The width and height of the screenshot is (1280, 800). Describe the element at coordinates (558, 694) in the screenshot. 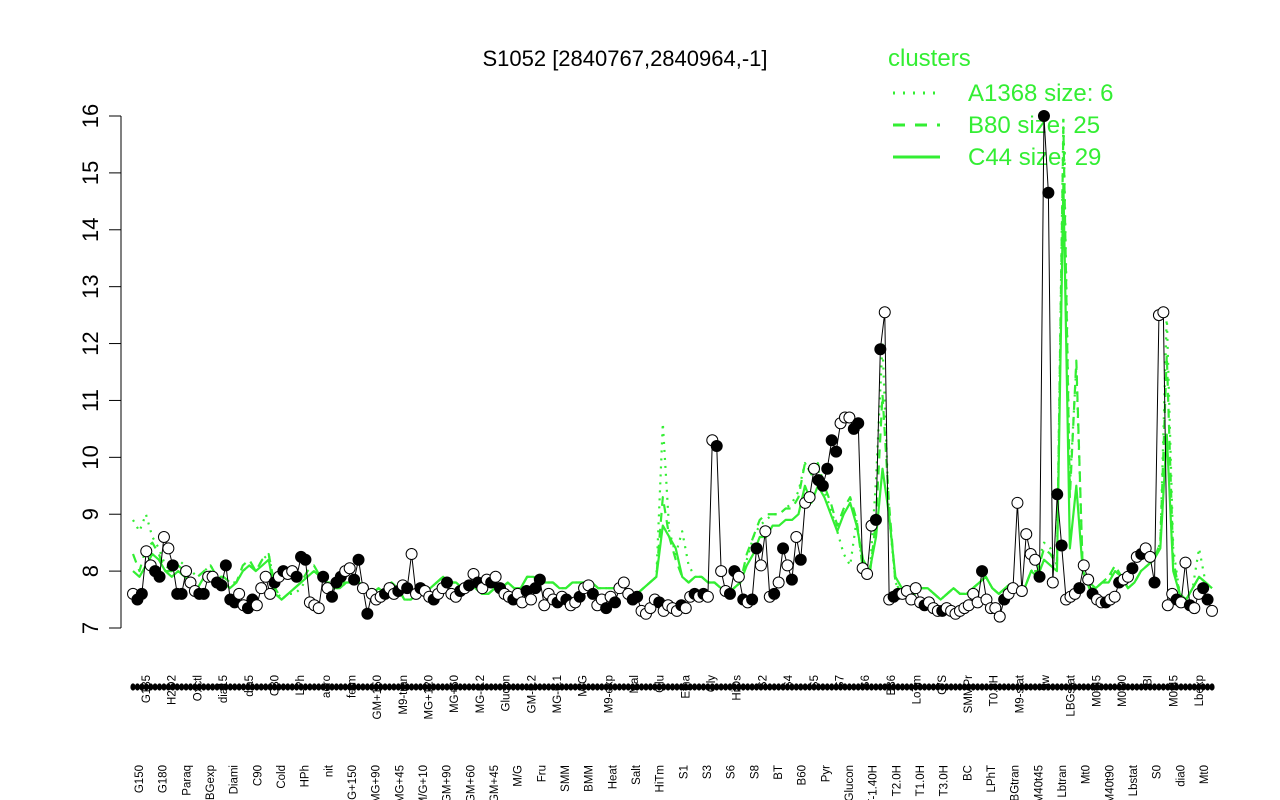

I see `x-tick-label-top: MG-0.1` at that location.